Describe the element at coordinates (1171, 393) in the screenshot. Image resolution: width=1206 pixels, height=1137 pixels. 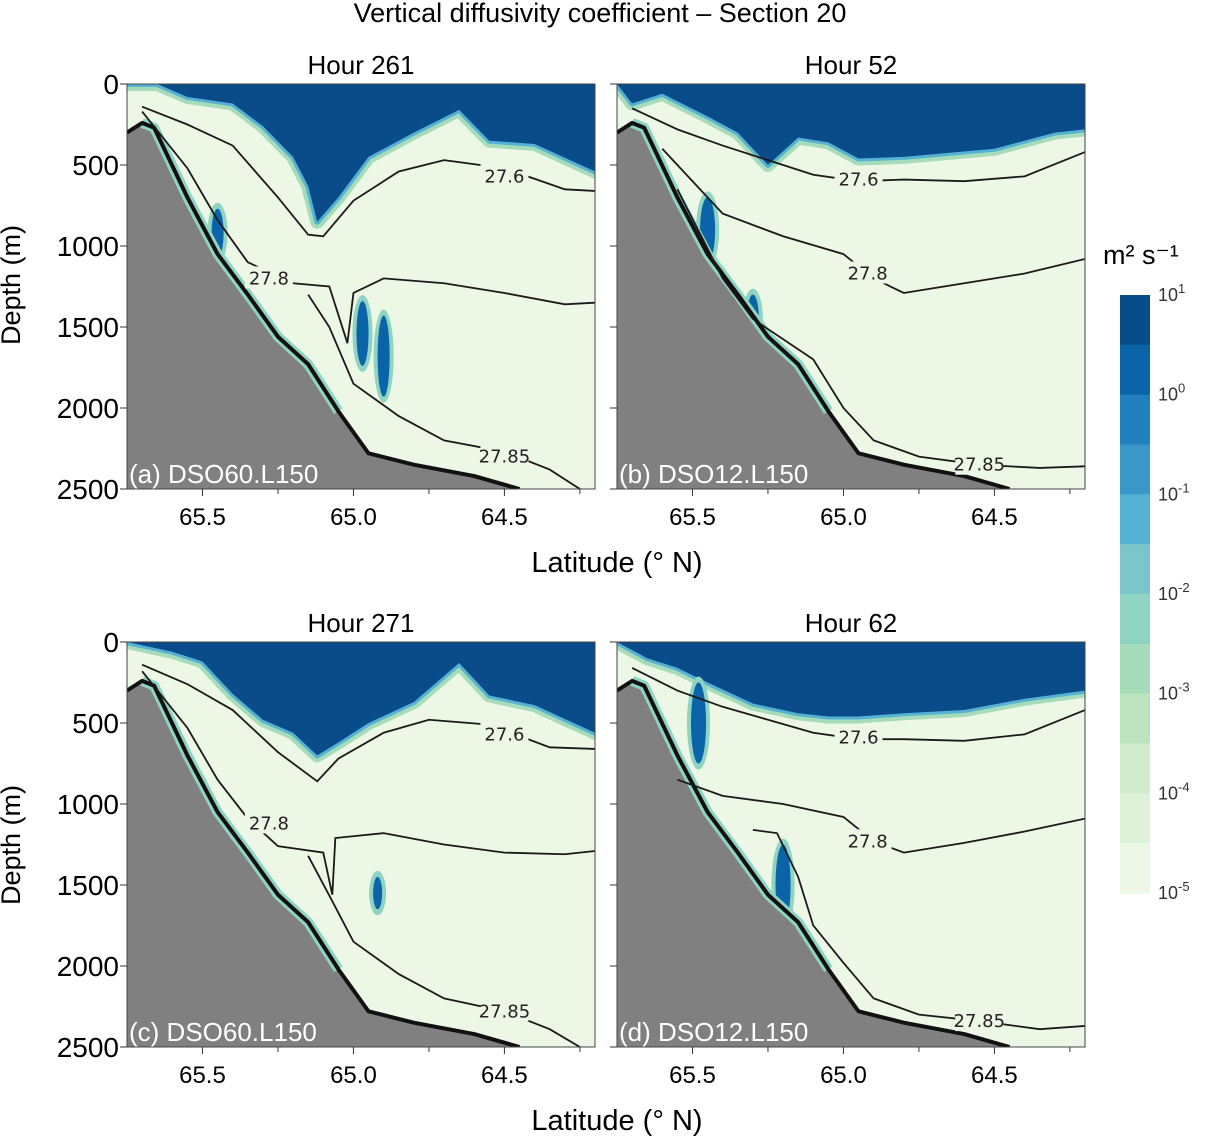
I see `colorbar-tick-label: 10⁰` at that location.